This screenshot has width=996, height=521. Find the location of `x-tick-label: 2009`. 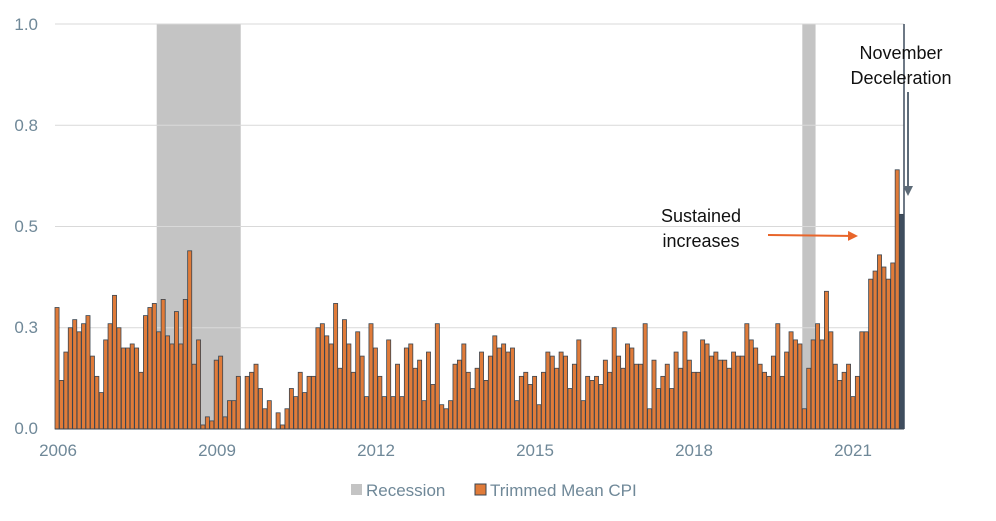

x-tick-label: 2009 is located at coordinates (217, 450).